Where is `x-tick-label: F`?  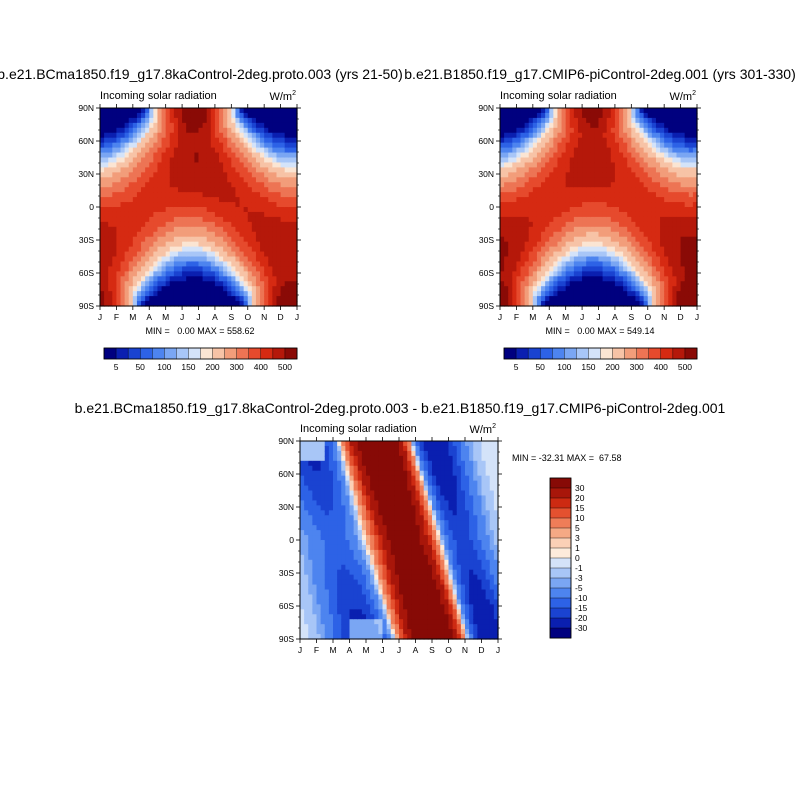 x-tick-label: F is located at coordinates (516, 317).